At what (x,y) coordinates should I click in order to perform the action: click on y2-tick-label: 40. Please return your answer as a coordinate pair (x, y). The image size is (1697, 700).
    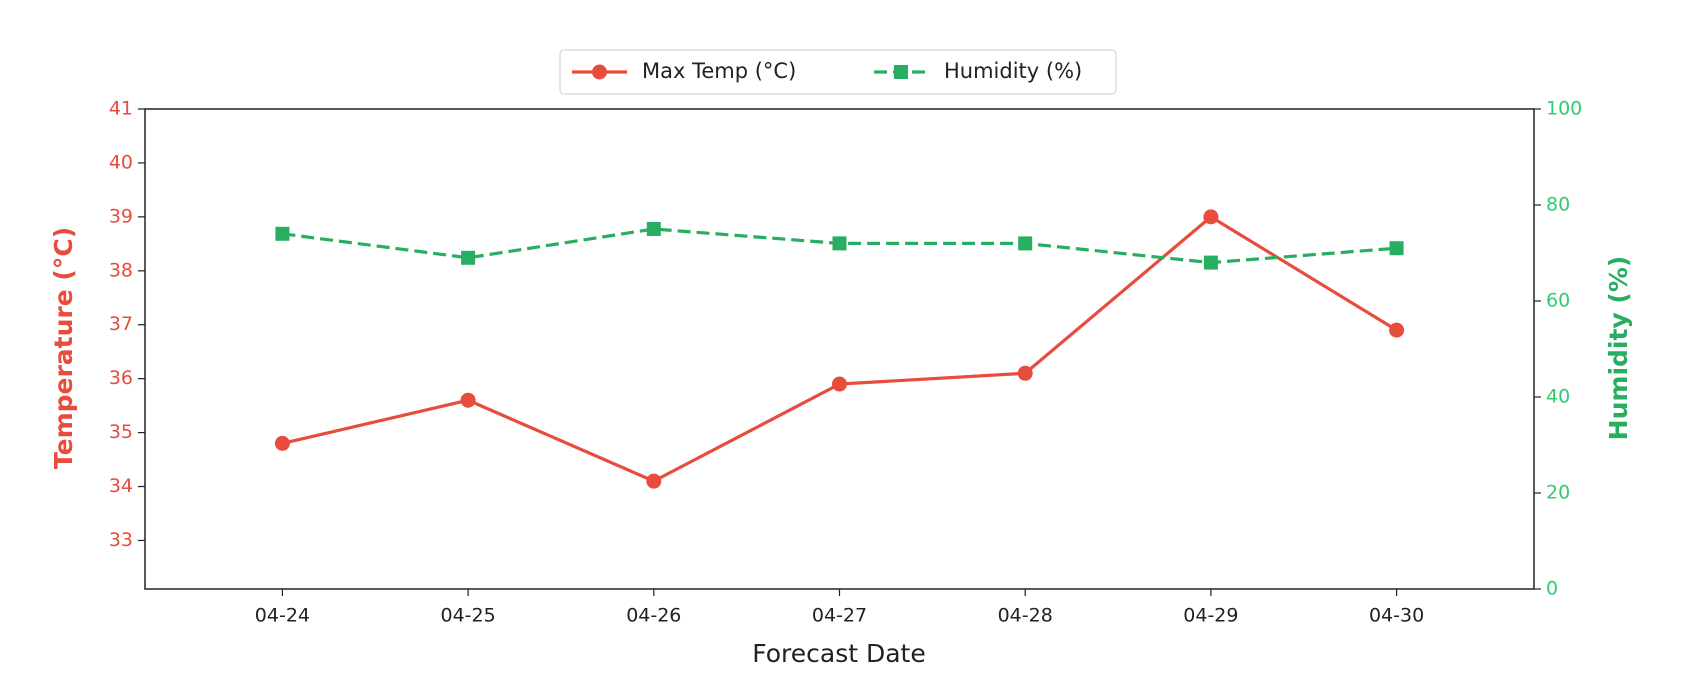
    Looking at the image, I should click on (1558, 397).